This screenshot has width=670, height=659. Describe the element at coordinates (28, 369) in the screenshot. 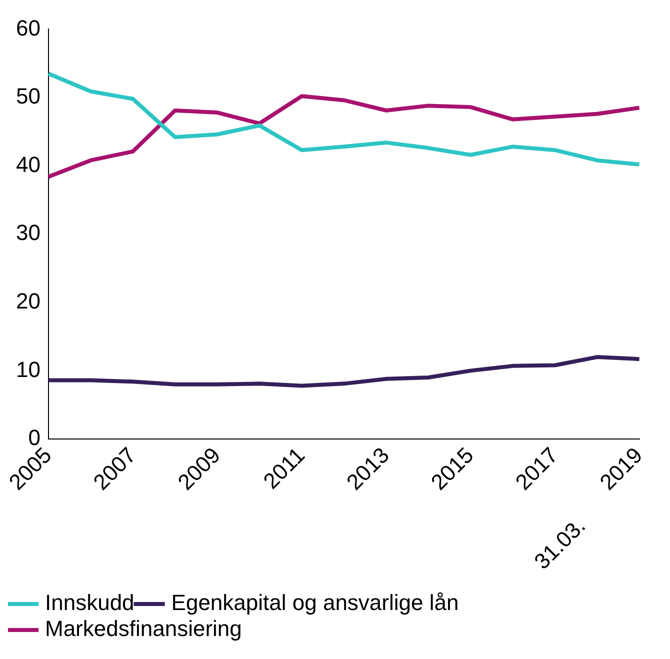

I see `y-tick-label: 10` at that location.